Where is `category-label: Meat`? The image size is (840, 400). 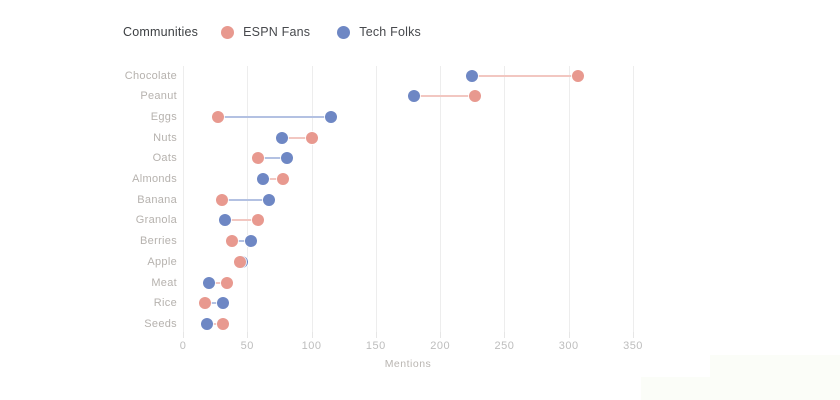 category-label: Meat is located at coordinates (164, 282).